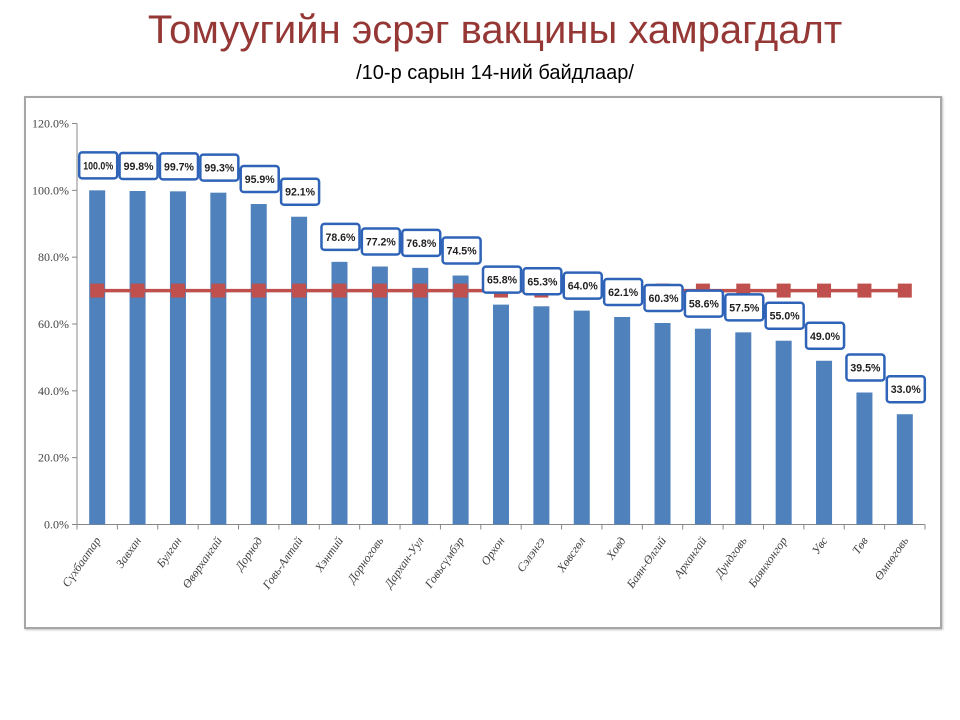 The width and height of the screenshot is (960, 720). I want to click on category-label: Баянхонгор, so click(767, 562).